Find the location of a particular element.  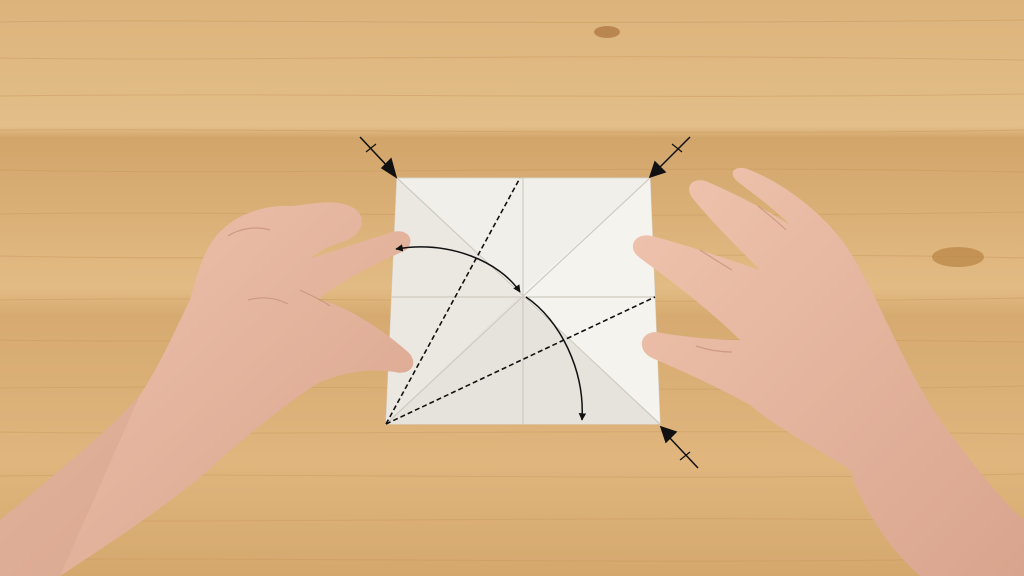

fold-diagram is located at coordinates (520, 301).